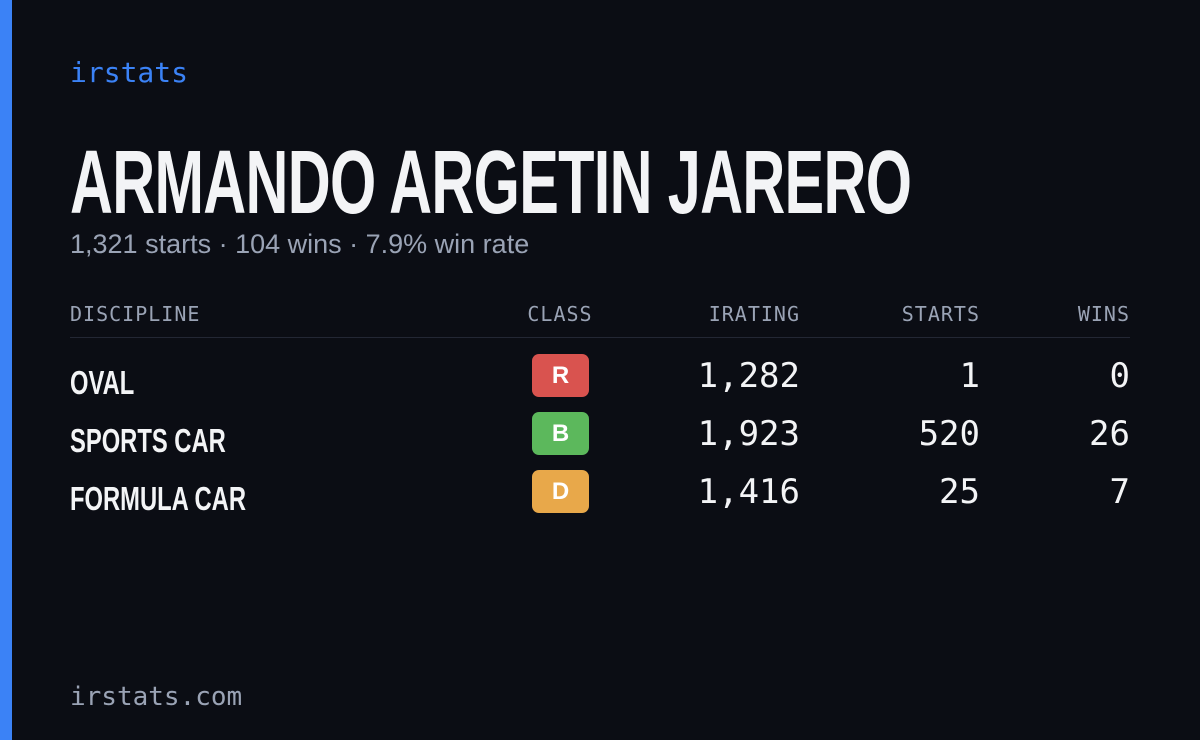  I want to click on brand: irstats, so click(129, 72).